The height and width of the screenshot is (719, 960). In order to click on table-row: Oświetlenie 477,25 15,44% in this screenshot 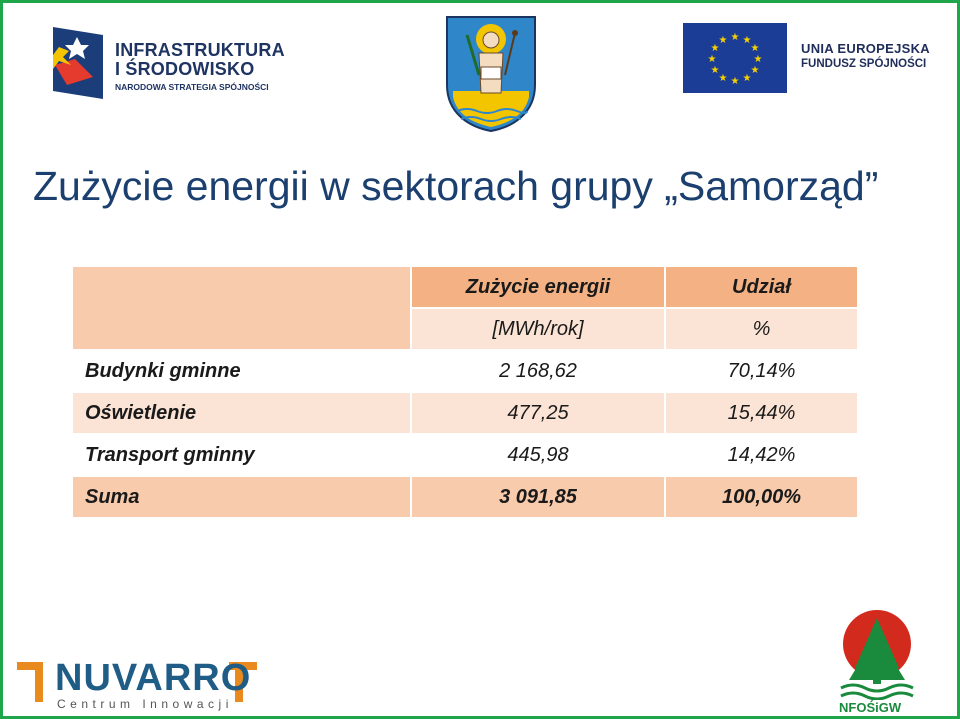, I will do `click(465, 413)`.